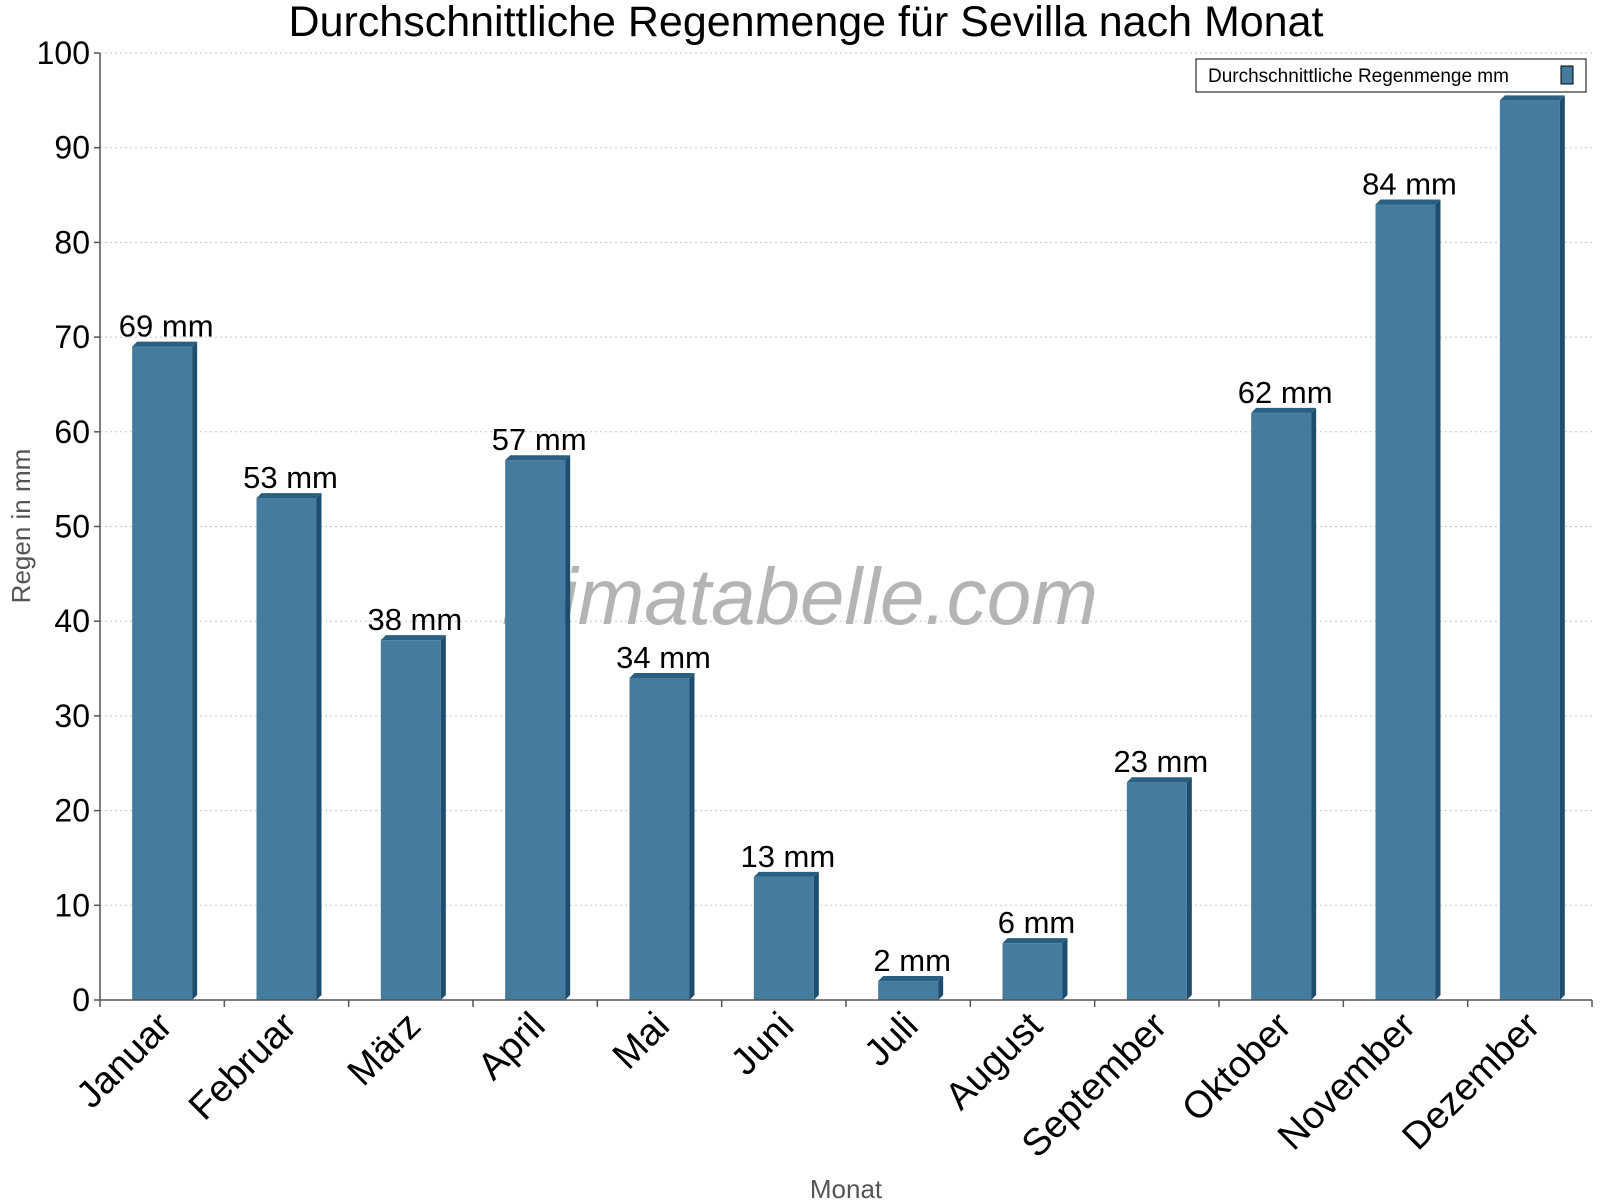  Describe the element at coordinates (912, 960) in the screenshot. I see `data-label: 2 mm` at that location.